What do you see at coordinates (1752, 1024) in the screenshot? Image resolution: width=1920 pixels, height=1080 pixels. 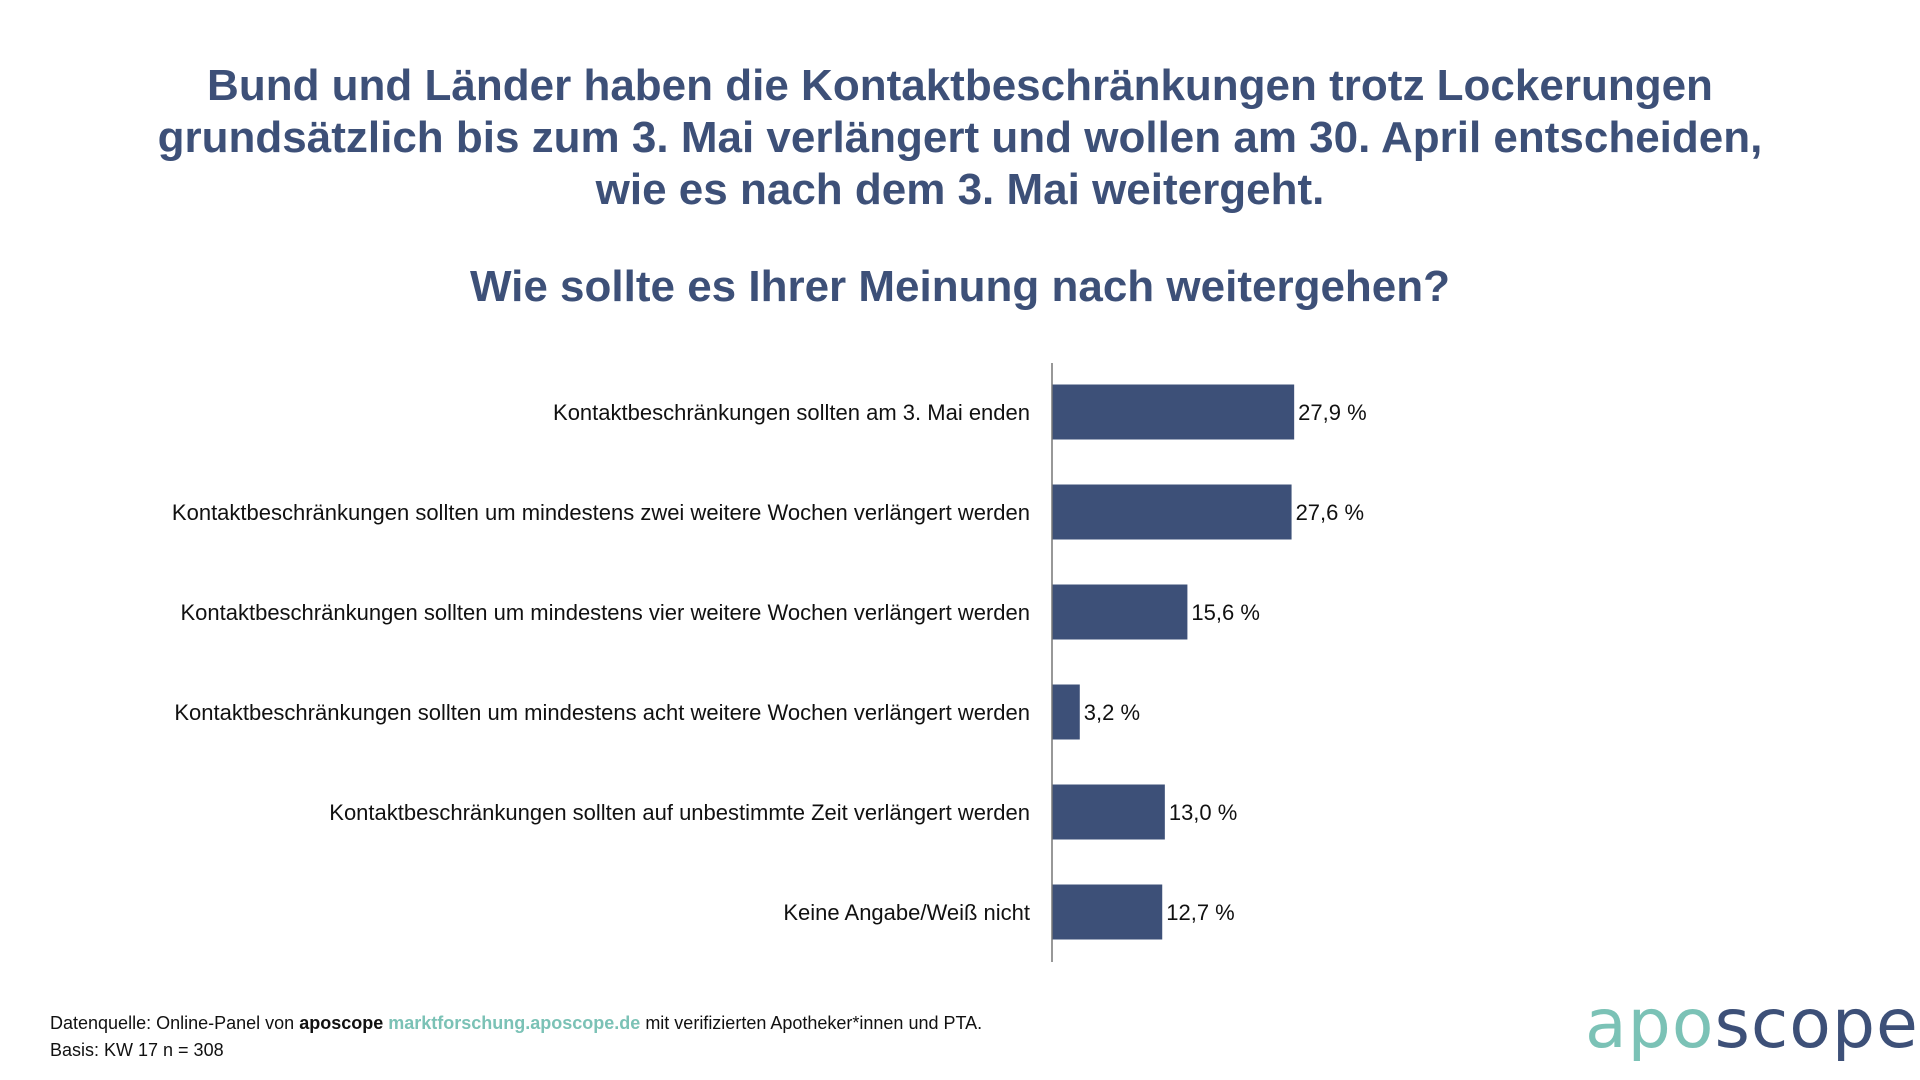 I see `aposcope-logo: aposcope` at bounding box center [1752, 1024].